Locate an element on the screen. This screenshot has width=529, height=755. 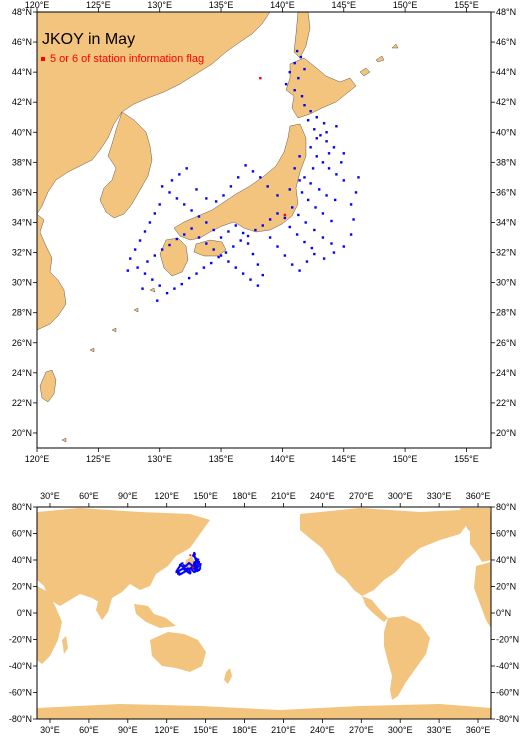
eurasia is located at coordinates (123, 557).